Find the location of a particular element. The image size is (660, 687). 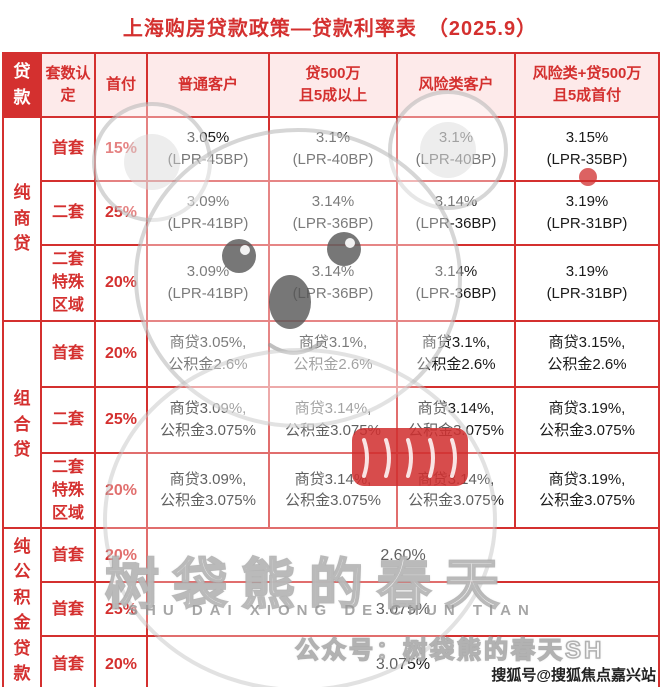

loan-type-combo: 组合贷 is located at coordinates (22, 424).